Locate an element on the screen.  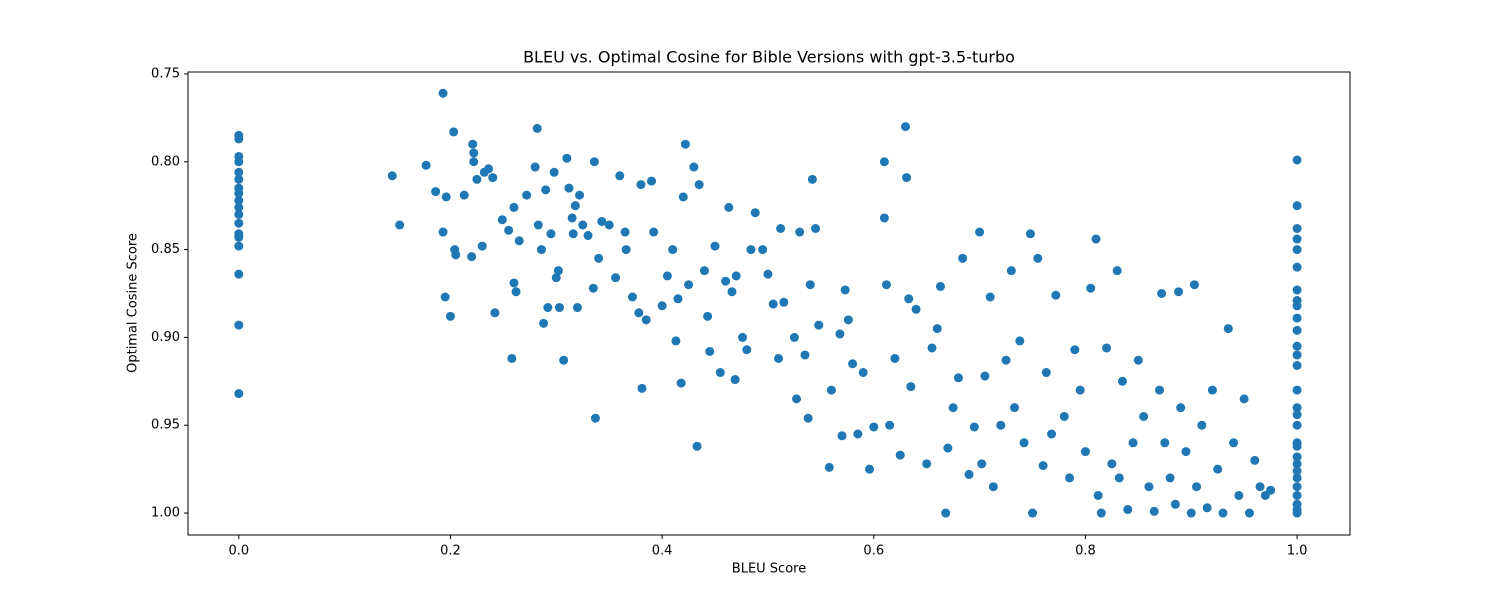
x-tick-label: 0.8 is located at coordinates (1085, 551).